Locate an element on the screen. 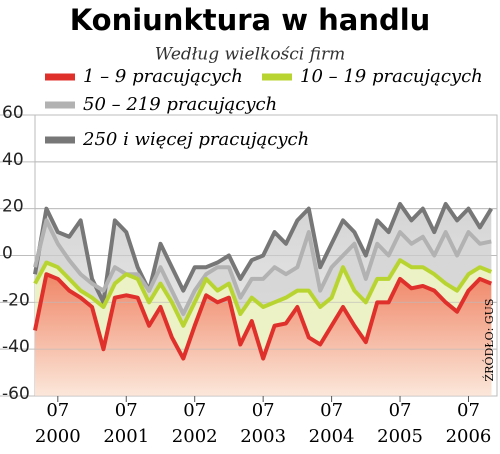 The height and width of the screenshot is (454, 500). x-tick-year: 2000 is located at coordinates (58, 436).